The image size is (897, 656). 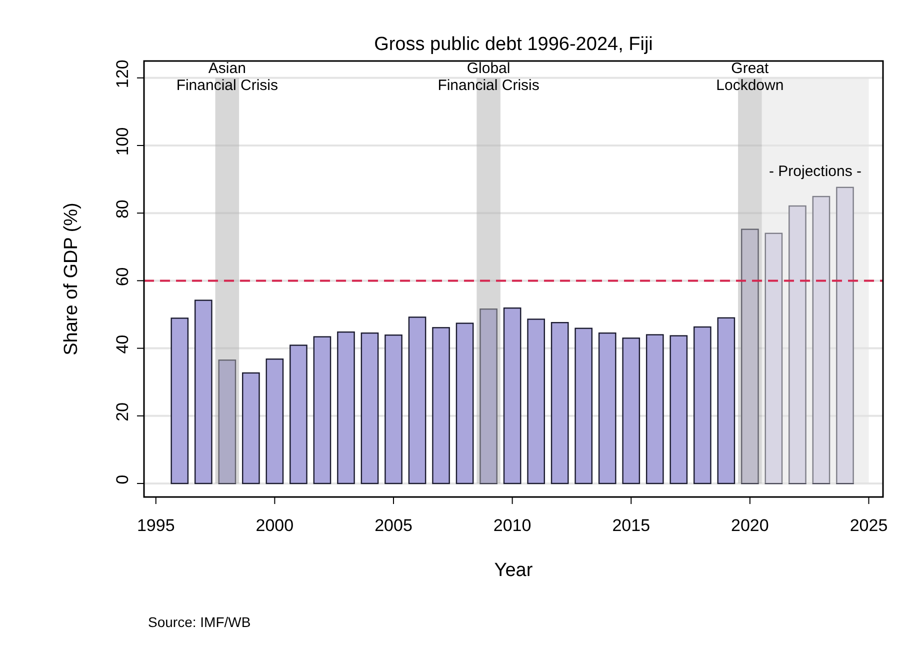 I want to click on y-tick-label: 80, so click(x=122, y=209).